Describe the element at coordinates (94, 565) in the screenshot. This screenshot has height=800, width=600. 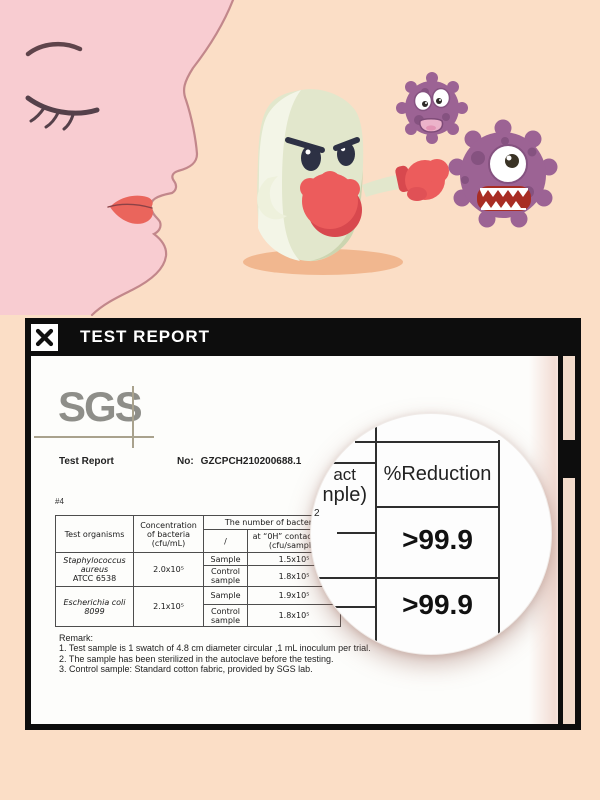
I see `organism-name: Staphylococcus aureus` at that location.